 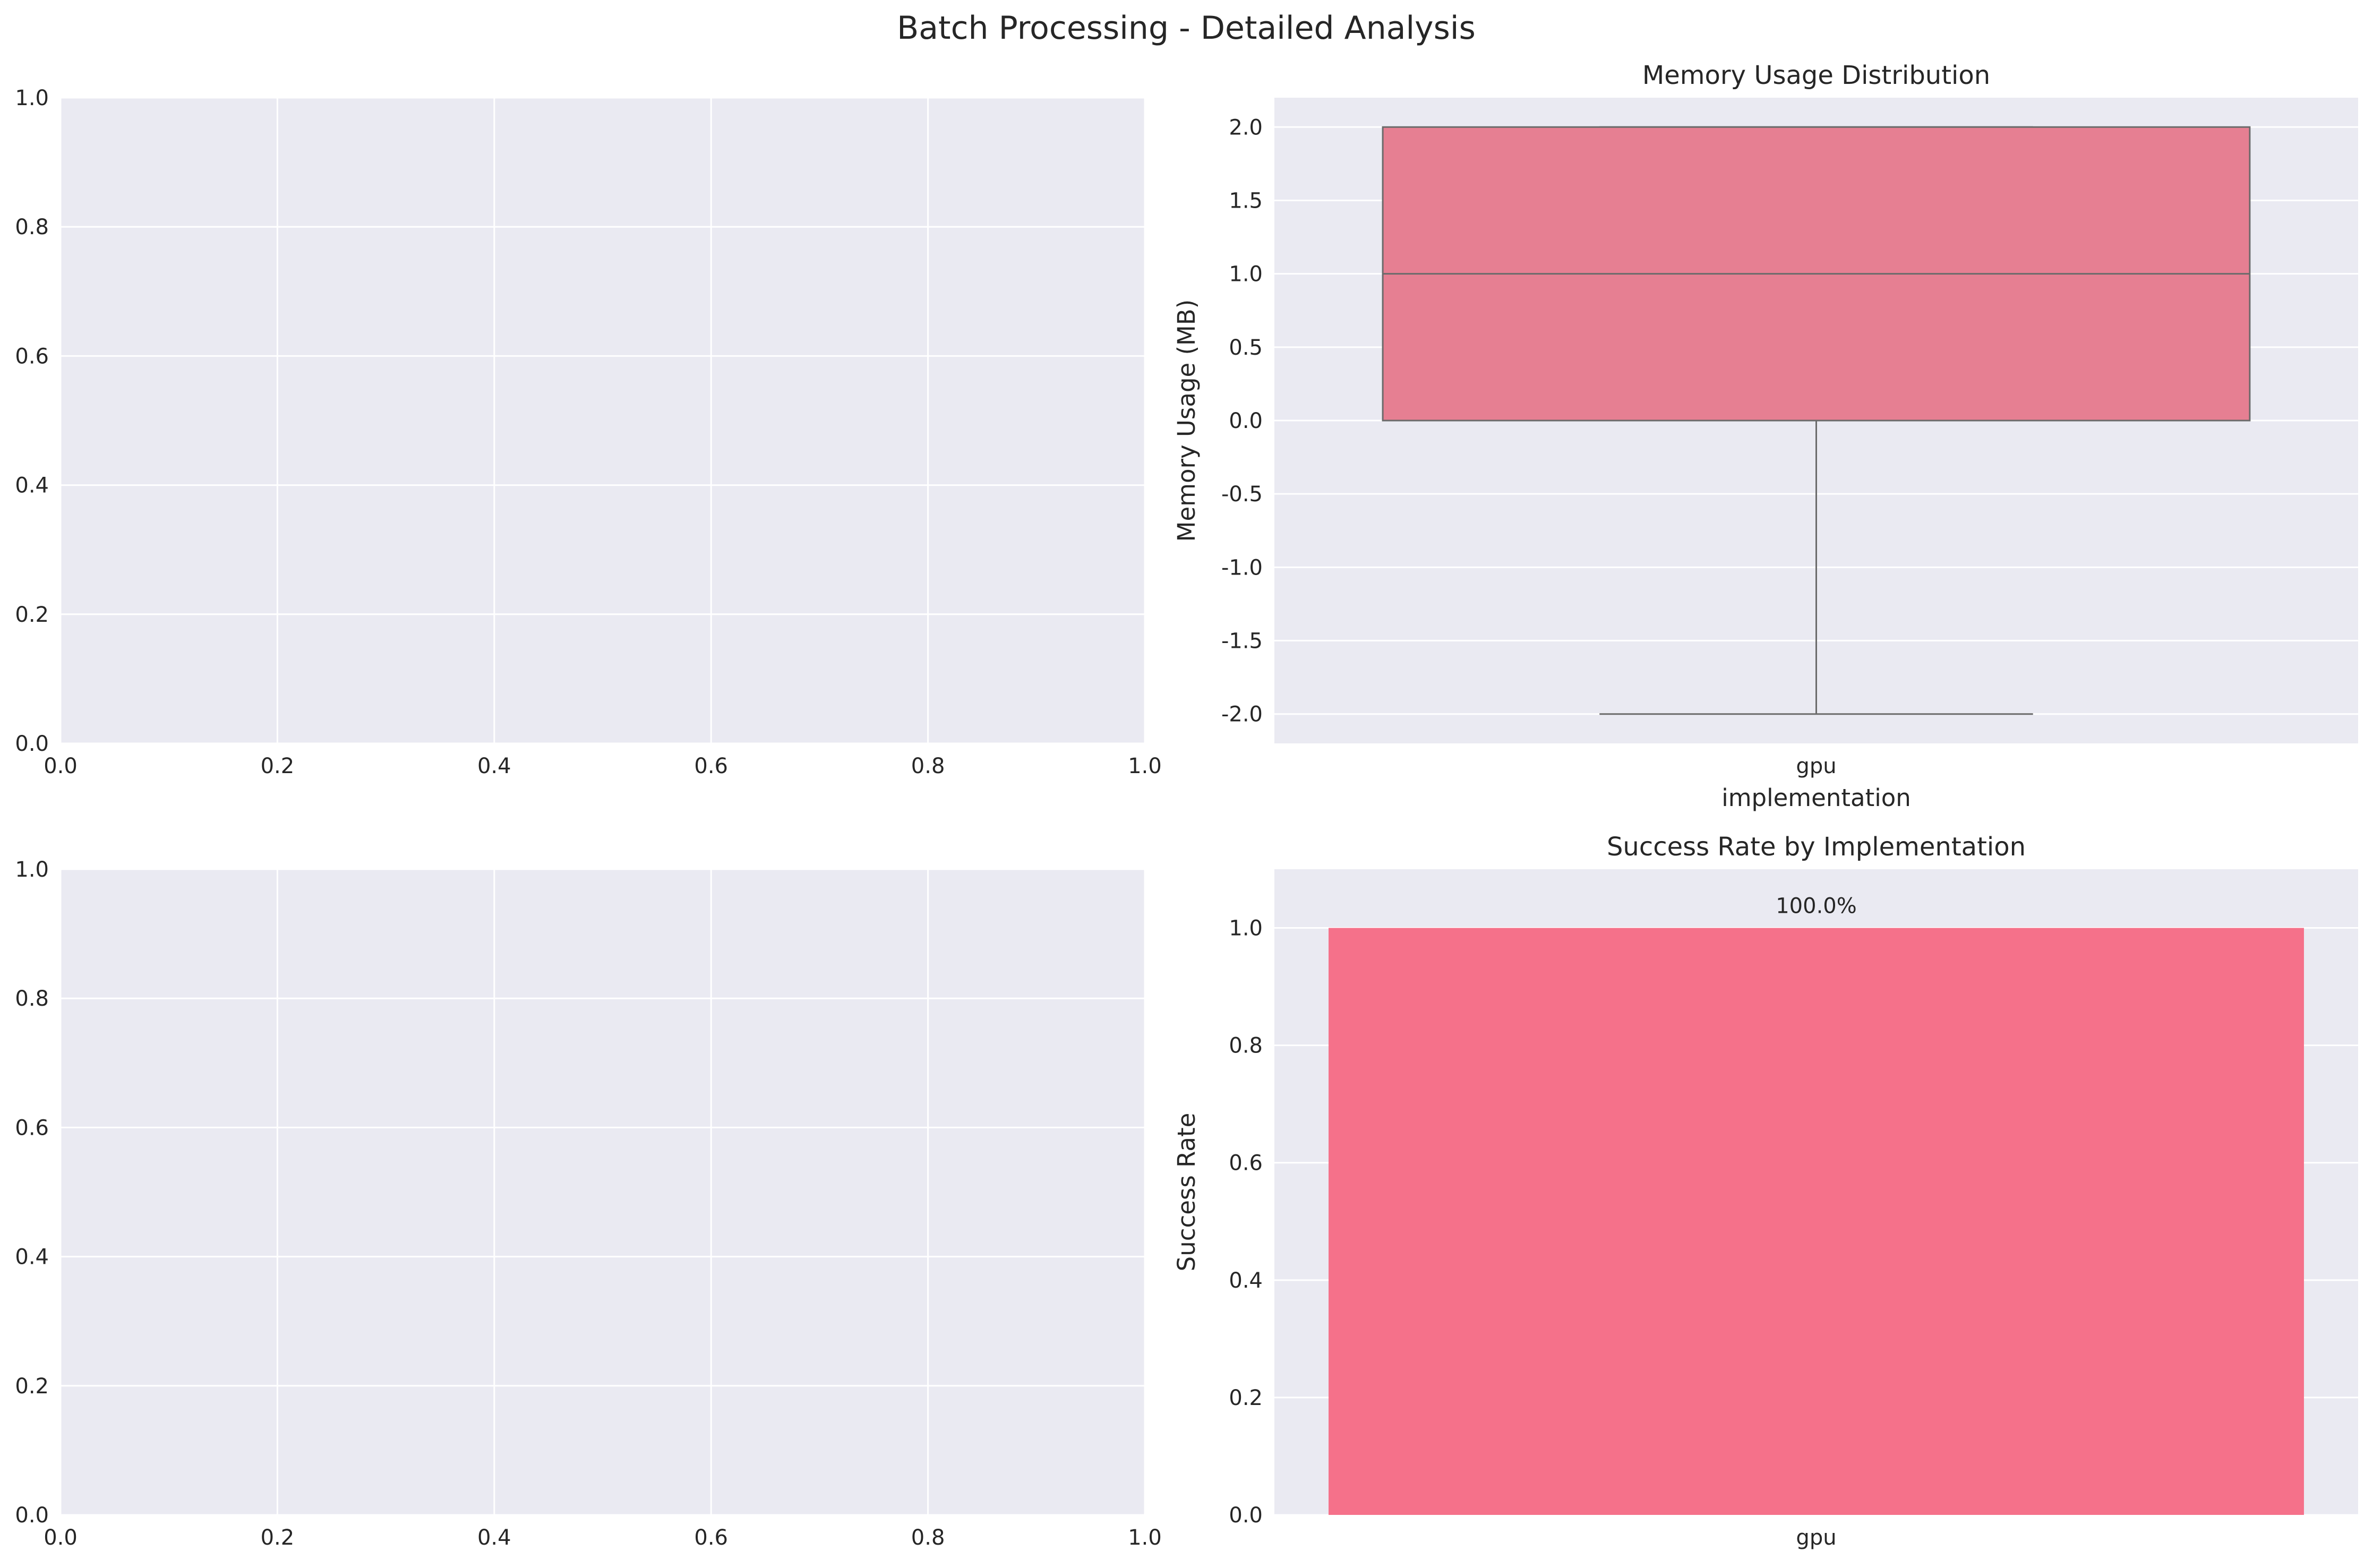 What do you see at coordinates (1816, 75) in the screenshot?
I see `panel-title: Memory Usage Distribution` at bounding box center [1816, 75].